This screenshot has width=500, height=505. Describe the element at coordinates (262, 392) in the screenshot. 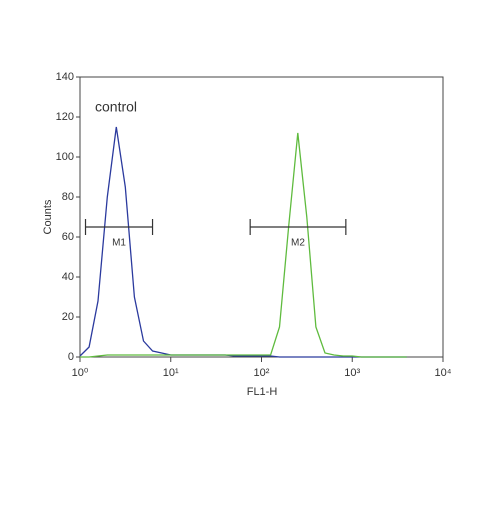

I see `x-axis-label: FL1-H` at that location.